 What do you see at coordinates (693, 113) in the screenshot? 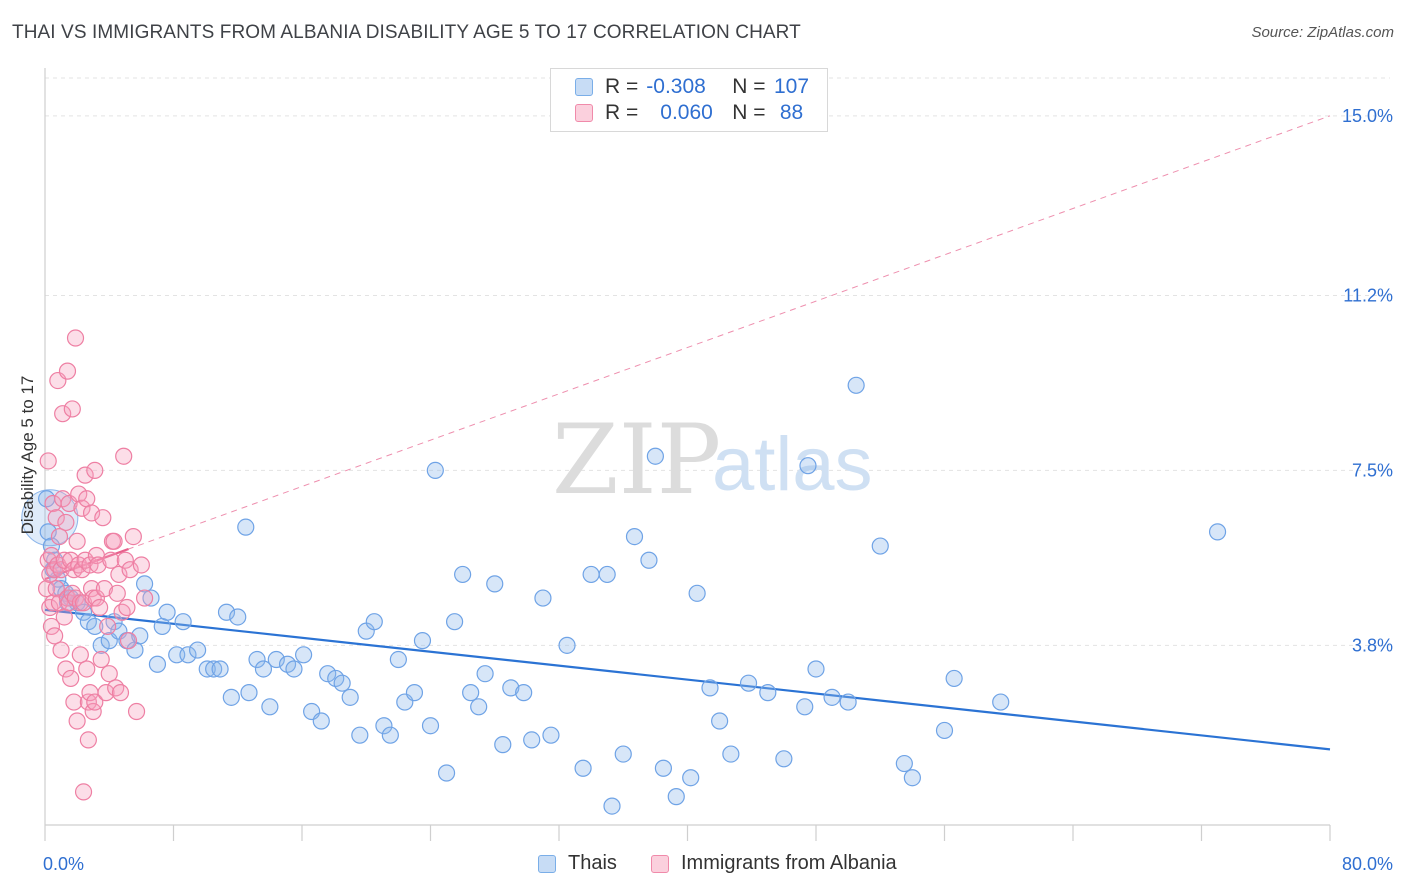
I see `legend-row-albania: R = 0.060 N = 88` at bounding box center [693, 113].